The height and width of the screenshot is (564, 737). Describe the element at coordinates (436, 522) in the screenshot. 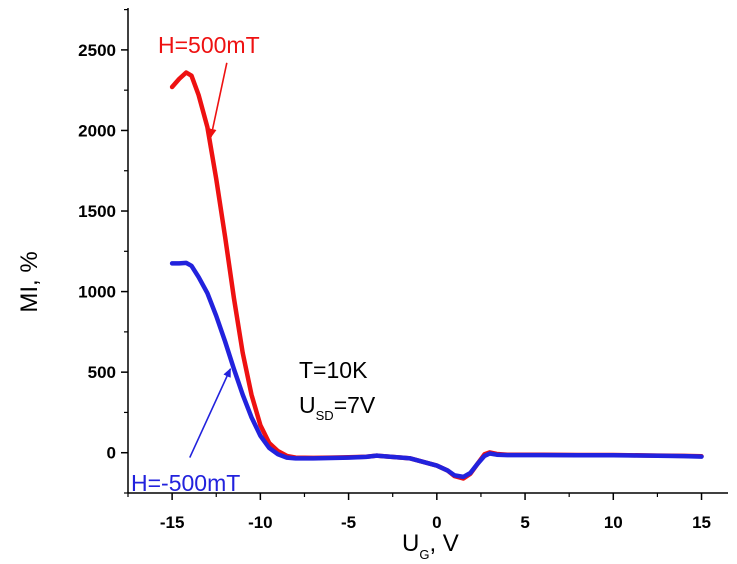

I see `x-tick-label: 0` at that location.